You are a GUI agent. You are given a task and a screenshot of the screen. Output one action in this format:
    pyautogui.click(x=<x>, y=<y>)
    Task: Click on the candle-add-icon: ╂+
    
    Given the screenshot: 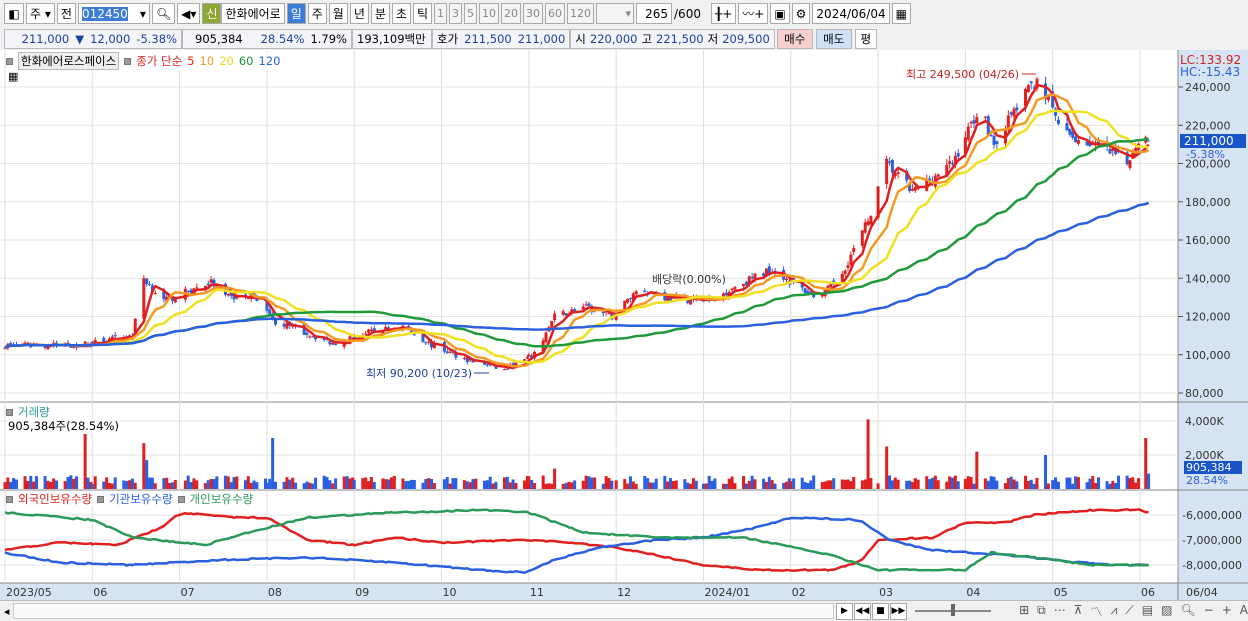 What is the action you would take?
    pyautogui.click(x=723, y=13)
    